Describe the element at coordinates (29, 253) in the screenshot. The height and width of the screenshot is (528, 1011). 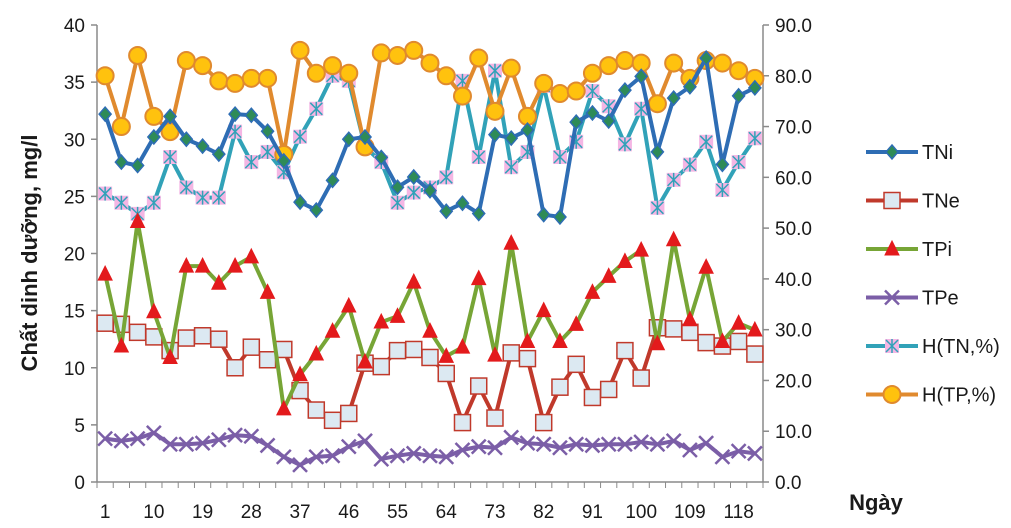
I see `y-axis-title: Chất dinh dưỡng, mg/l` at that location.